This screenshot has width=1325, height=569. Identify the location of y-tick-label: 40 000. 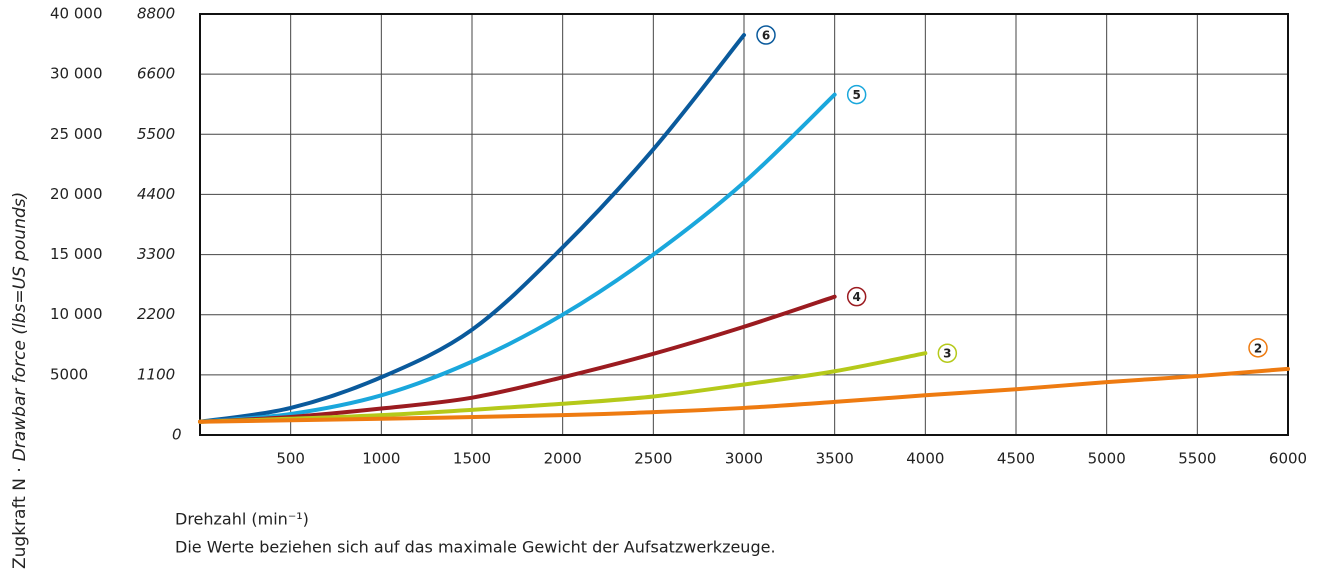
(76, 14).